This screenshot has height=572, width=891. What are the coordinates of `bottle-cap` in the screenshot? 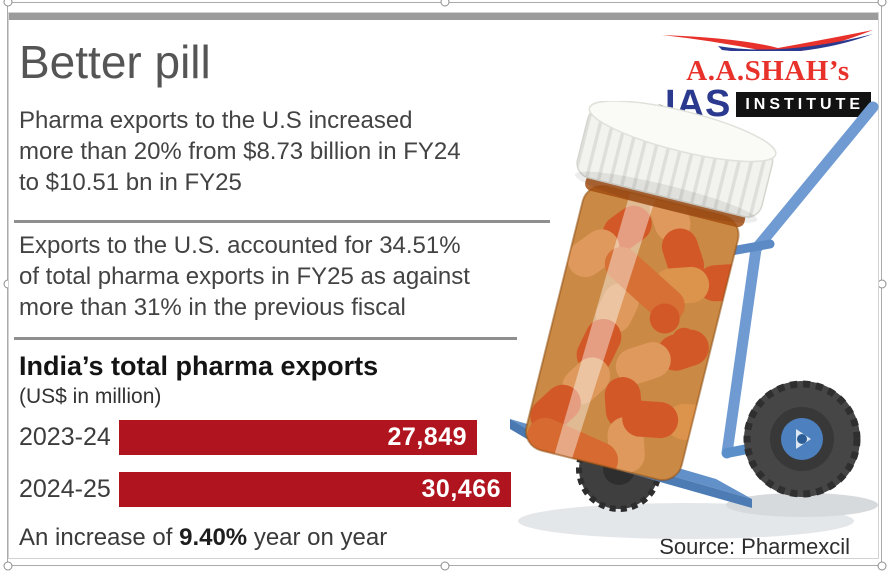 It's located at (675, 162).